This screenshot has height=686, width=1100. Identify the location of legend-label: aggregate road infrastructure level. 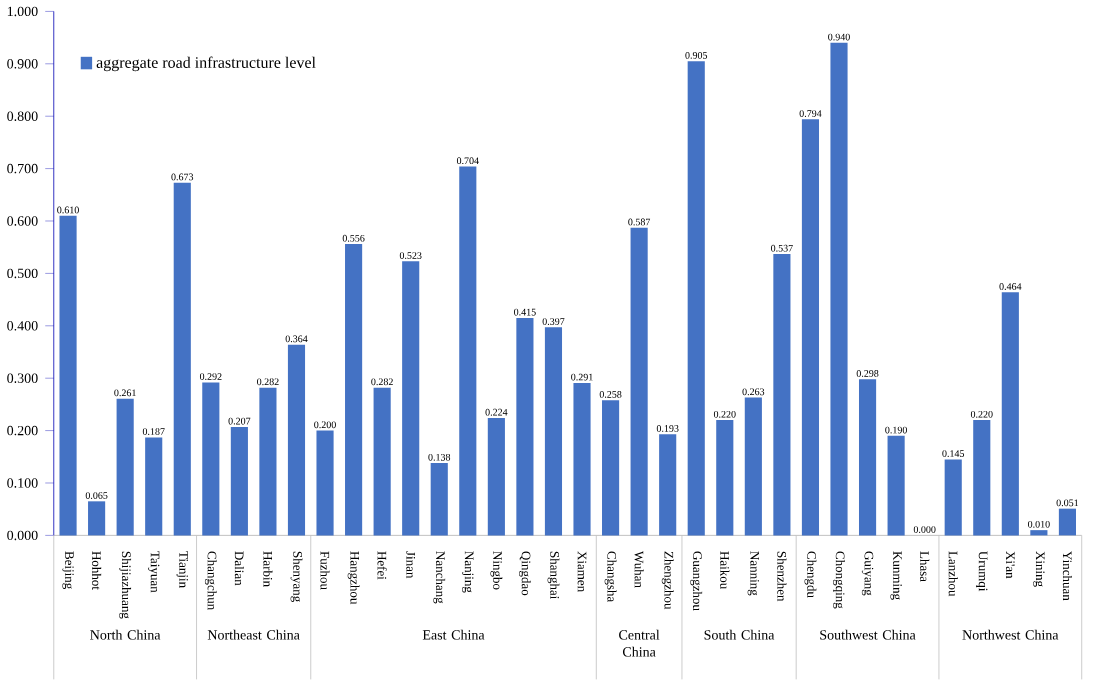
(206, 64).